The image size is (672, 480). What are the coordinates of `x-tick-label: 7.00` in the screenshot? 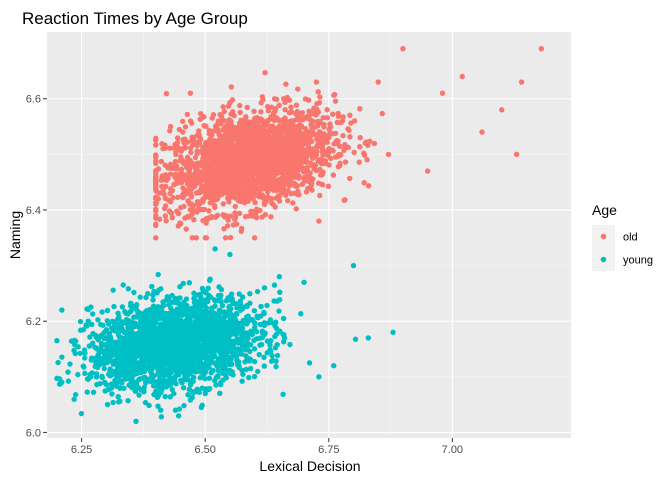 It's located at (452, 450).